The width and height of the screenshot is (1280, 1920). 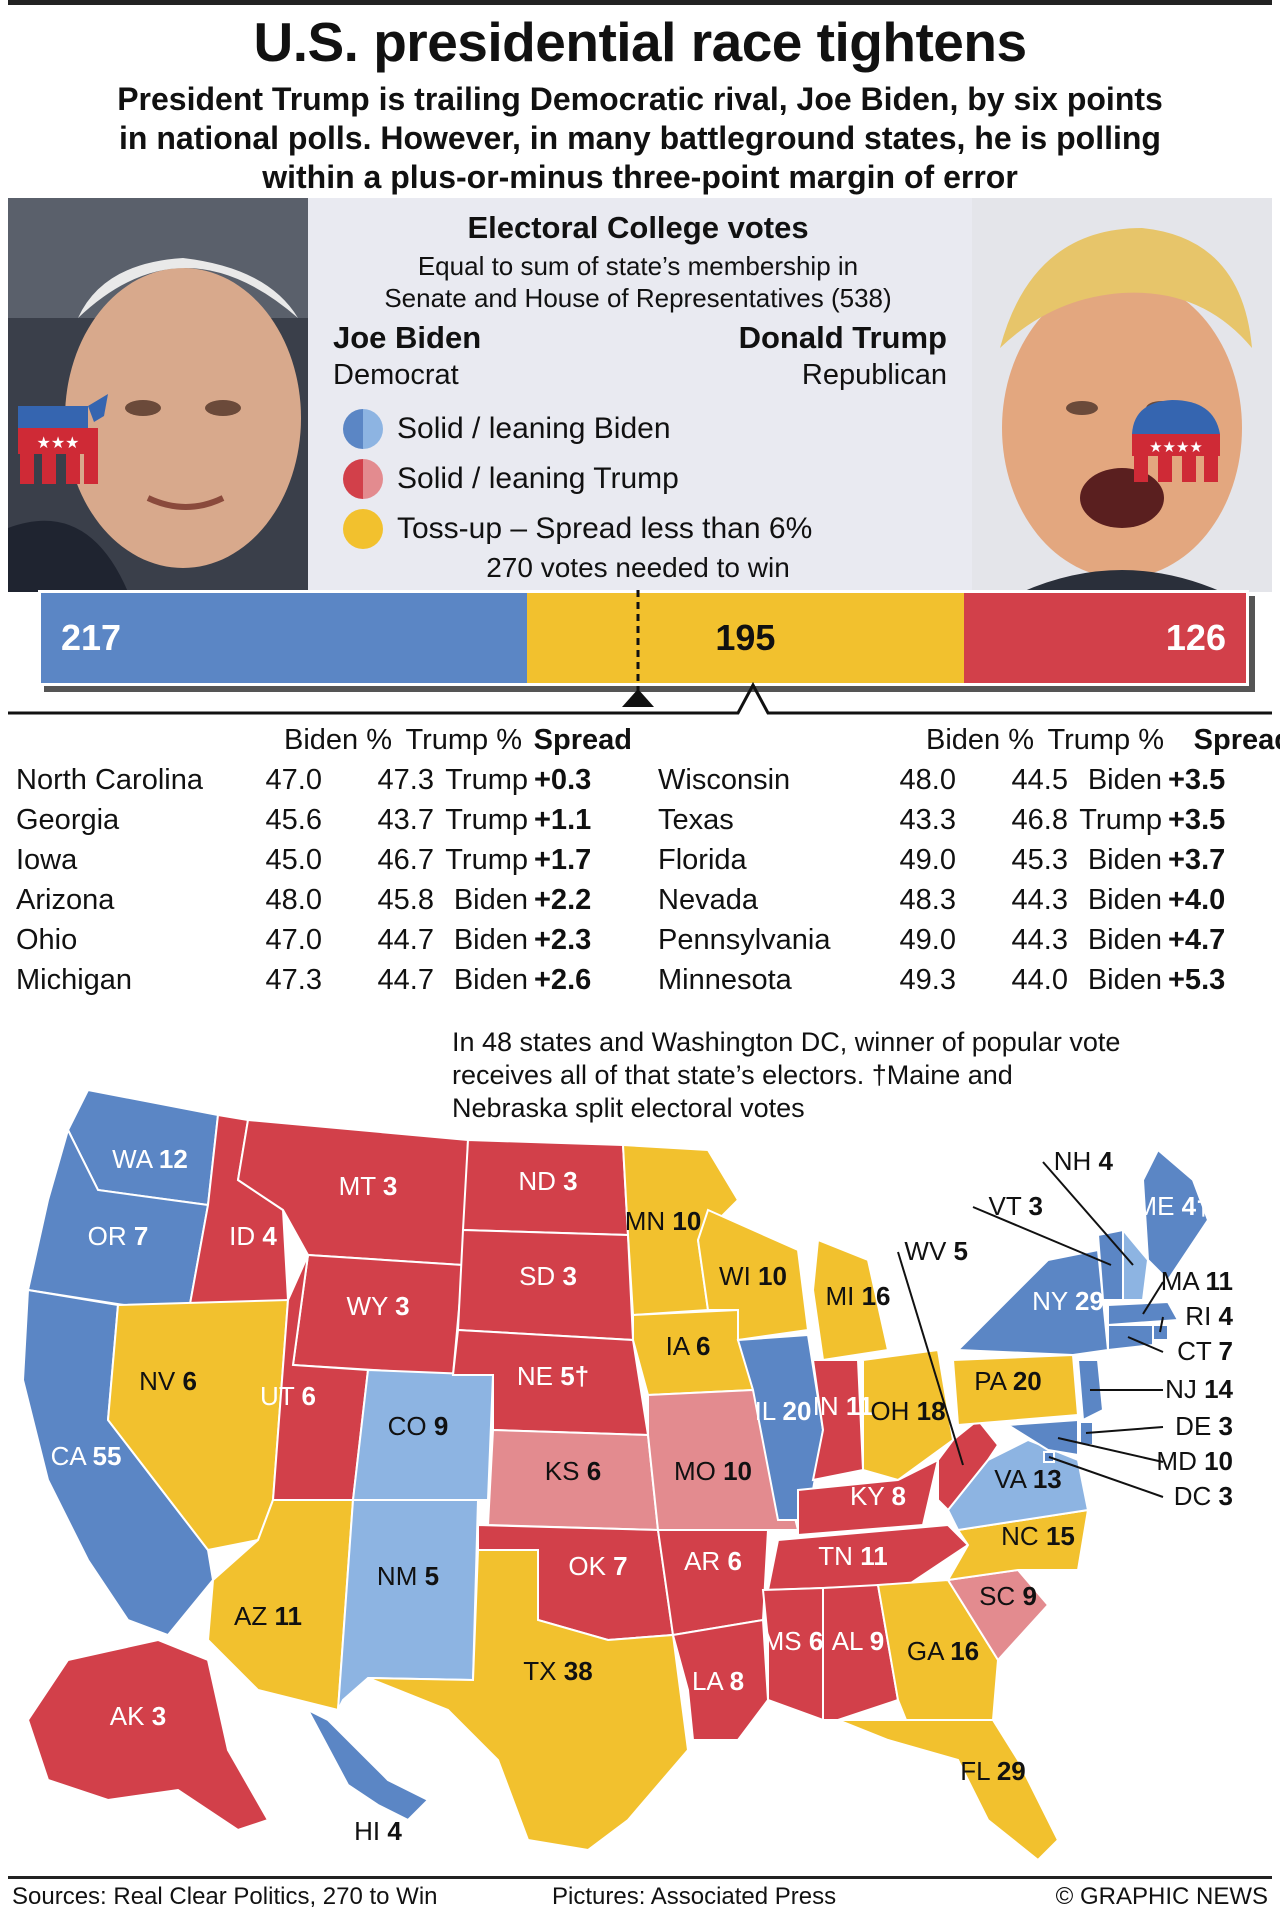 What do you see at coordinates (324, 900) in the screenshot?
I see `table-row: Arizona 48.0 45.8 Biden +2.2` at bounding box center [324, 900].